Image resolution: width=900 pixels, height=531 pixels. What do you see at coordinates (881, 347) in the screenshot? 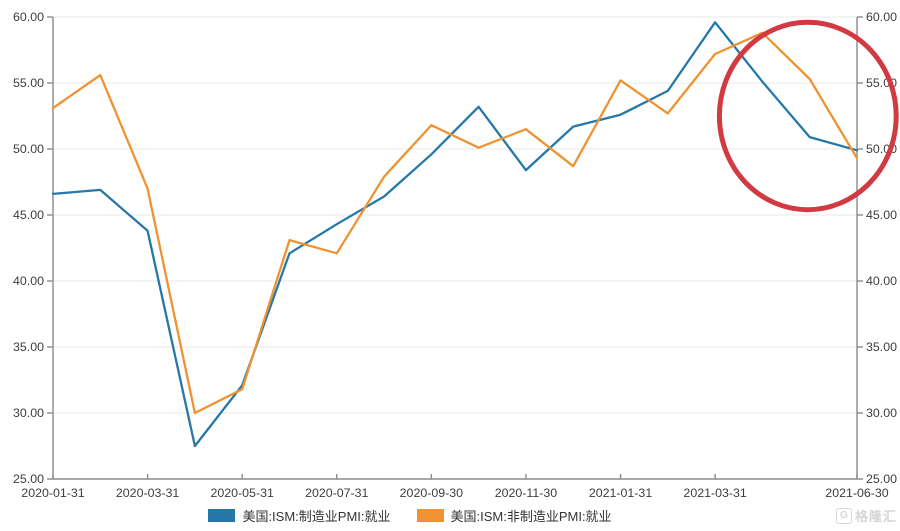
I see `y-axis-tick-label-right: 35.00` at bounding box center [881, 347].